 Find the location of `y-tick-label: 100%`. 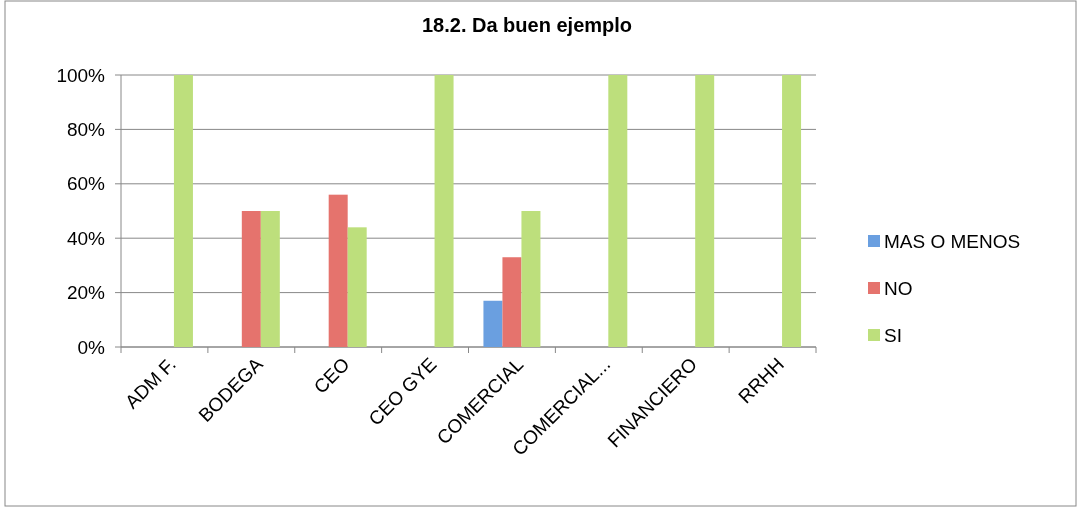

y-tick-label: 100% is located at coordinates (81, 75).